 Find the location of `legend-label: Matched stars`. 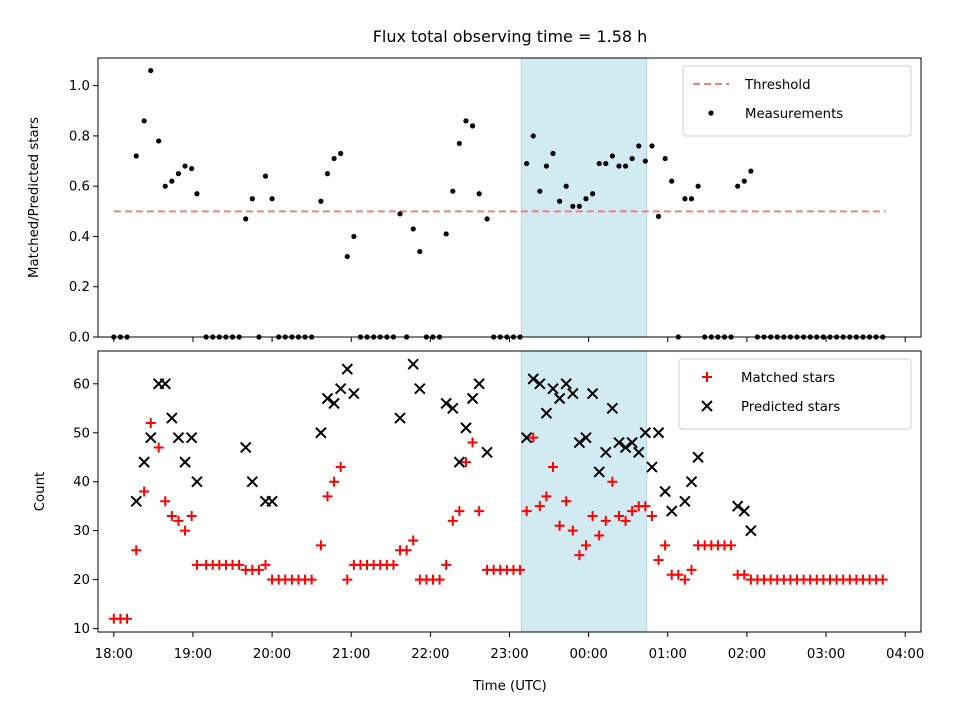

legend-label: Matched stars is located at coordinates (788, 378).